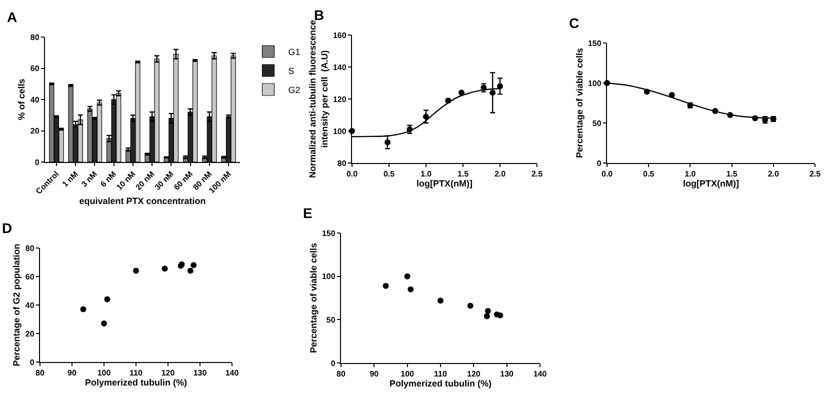  I want to click on legend-label: G1, so click(294, 52).